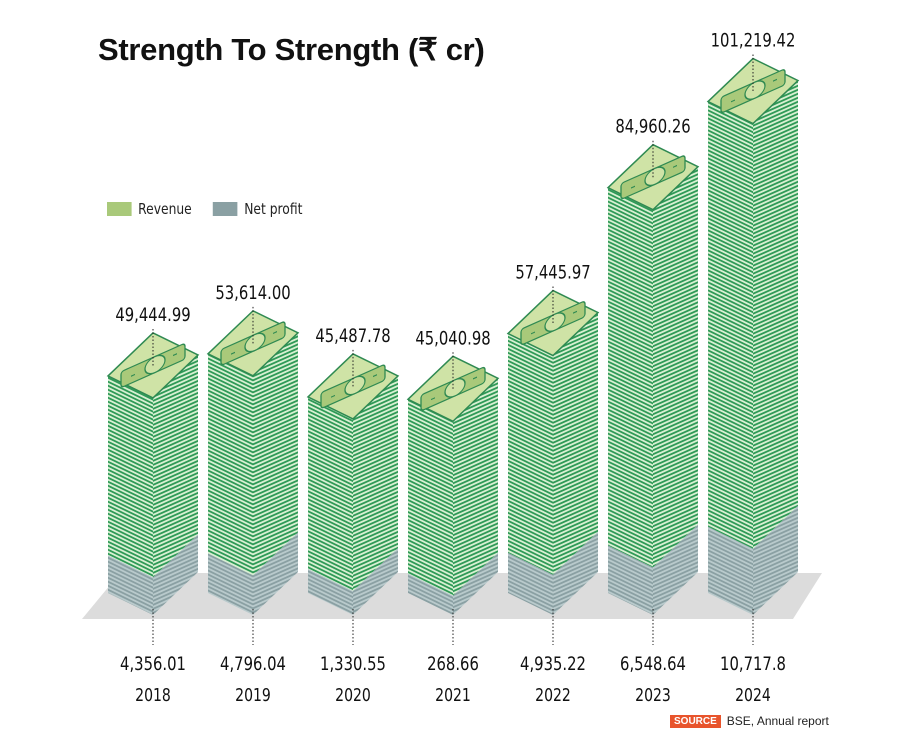 This screenshot has width=900, height=738. I want to click on net-profit-bar-2024-right-face, so click(775, 560).